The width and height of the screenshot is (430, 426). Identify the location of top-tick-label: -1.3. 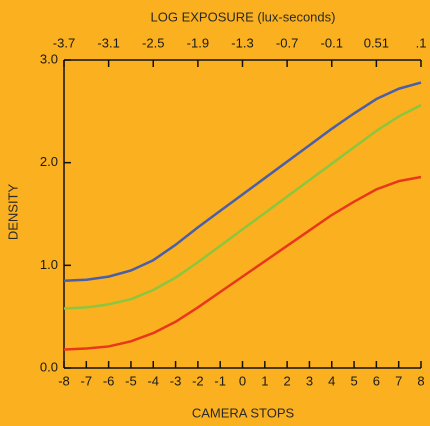
(242, 42).